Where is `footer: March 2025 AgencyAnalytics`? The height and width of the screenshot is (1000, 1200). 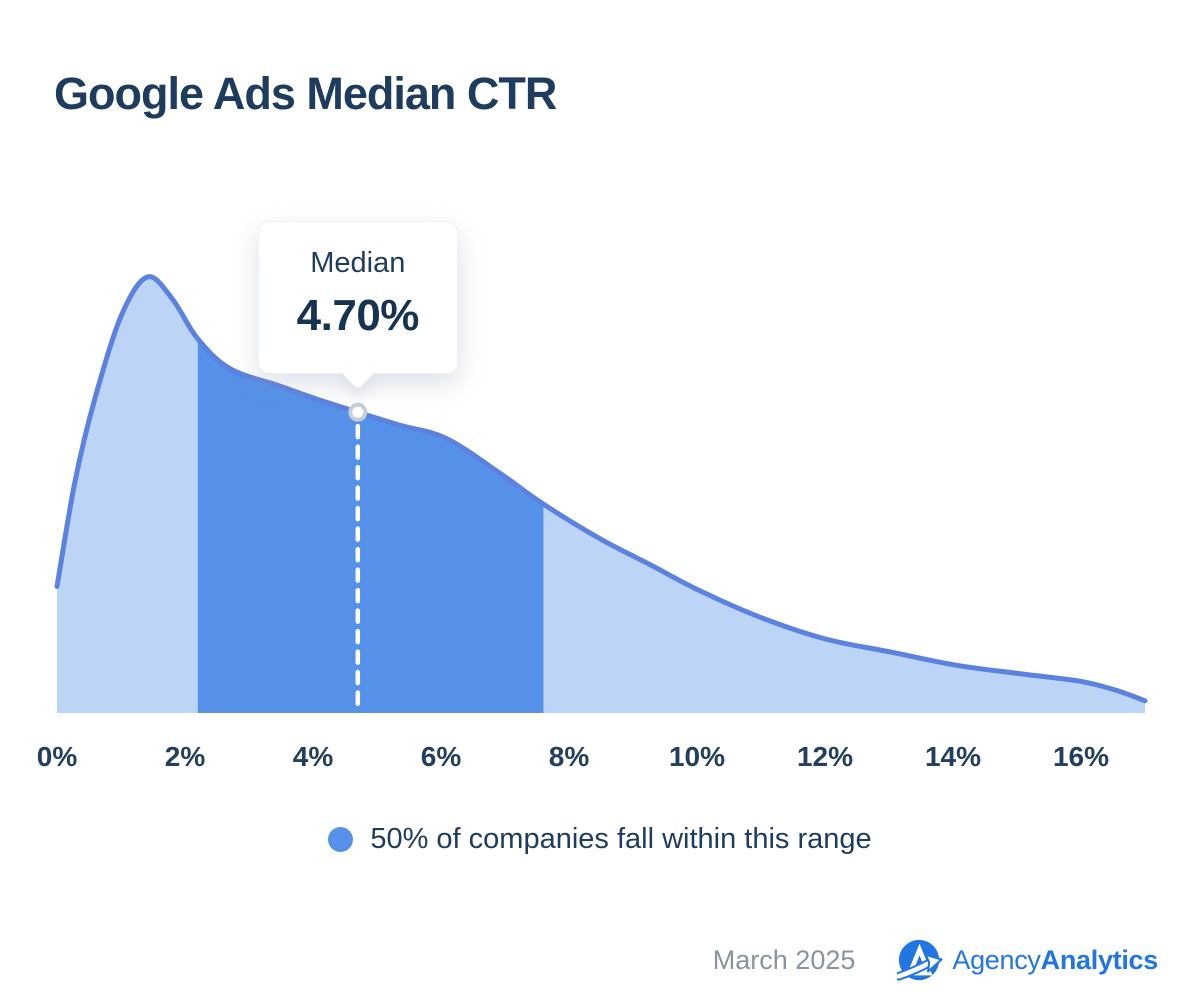
footer: March 2025 AgencyAnalytics is located at coordinates (935, 960).